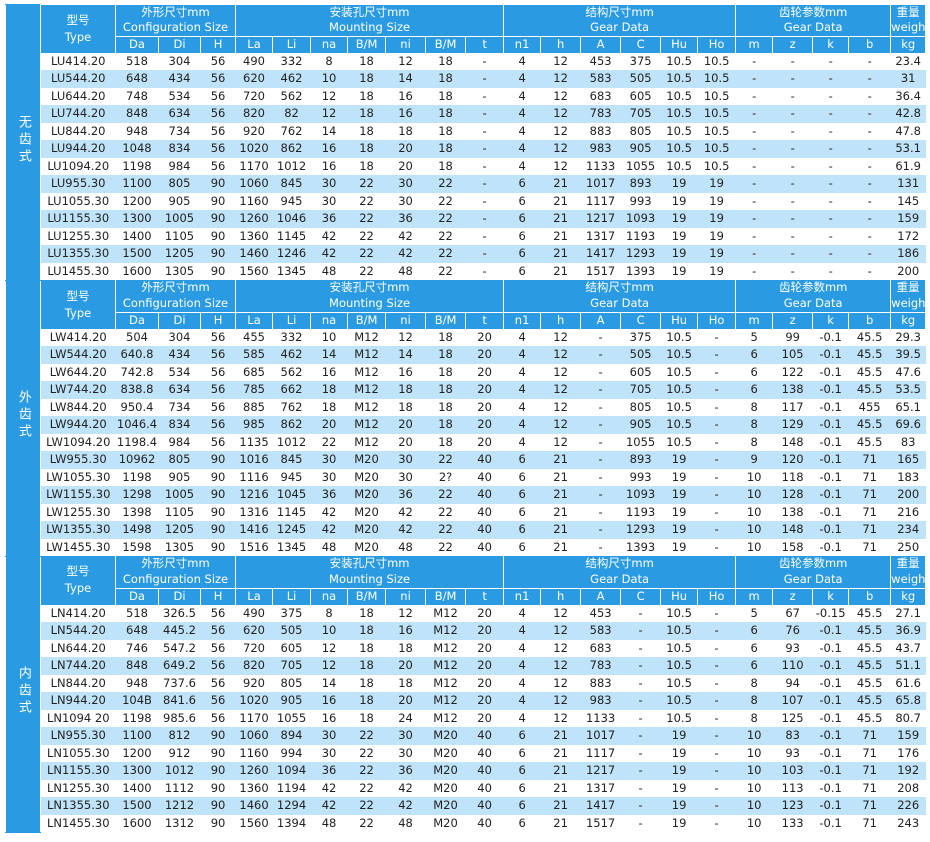 The width and height of the screenshot is (930, 842). Describe the element at coordinates (754, 596) in the screenshot. I see `column-header: m` at that location.